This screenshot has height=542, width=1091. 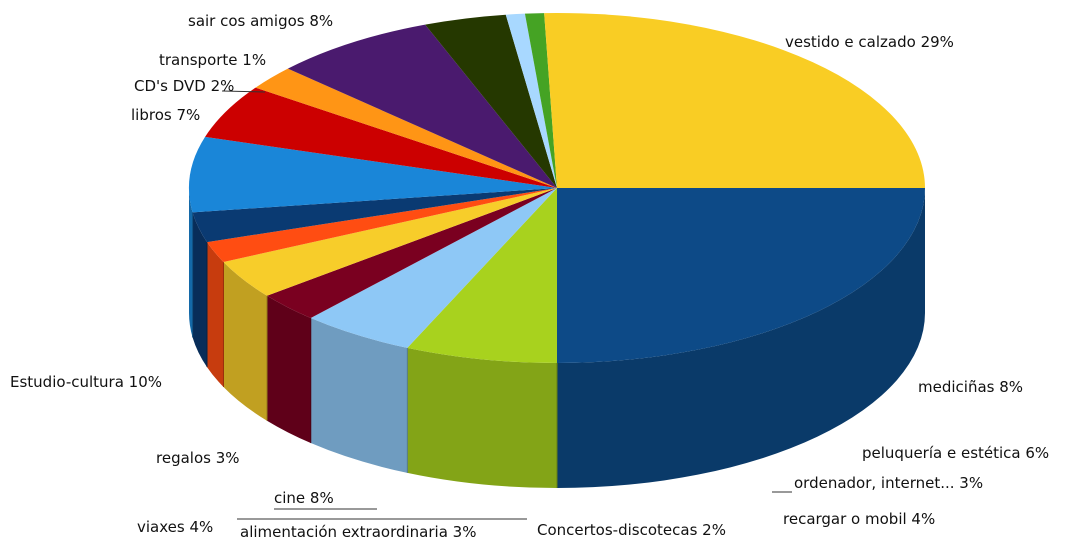 I want to click on label-recargar-o-mobil-4: recargar o mobil 4%, so click(x=859, y=519).